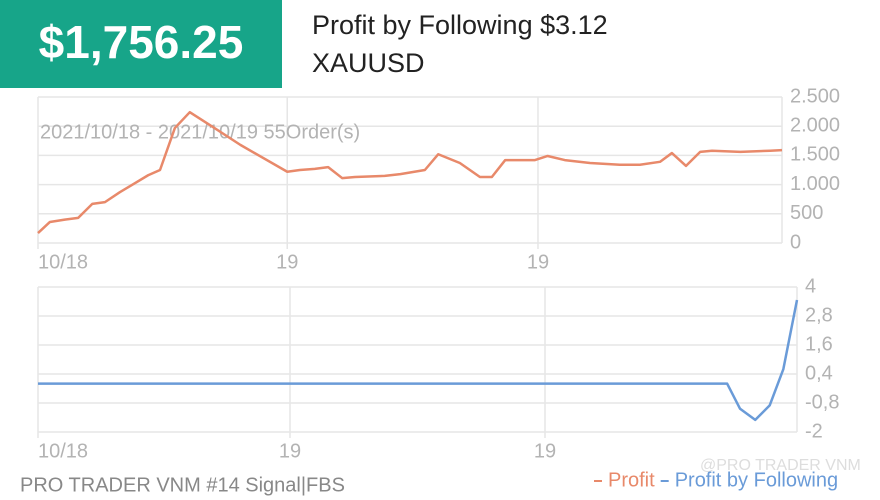  Describe the element at coordinates (815, 155) in the screenshot. I see `y-tick-label: 1.500` at that location.